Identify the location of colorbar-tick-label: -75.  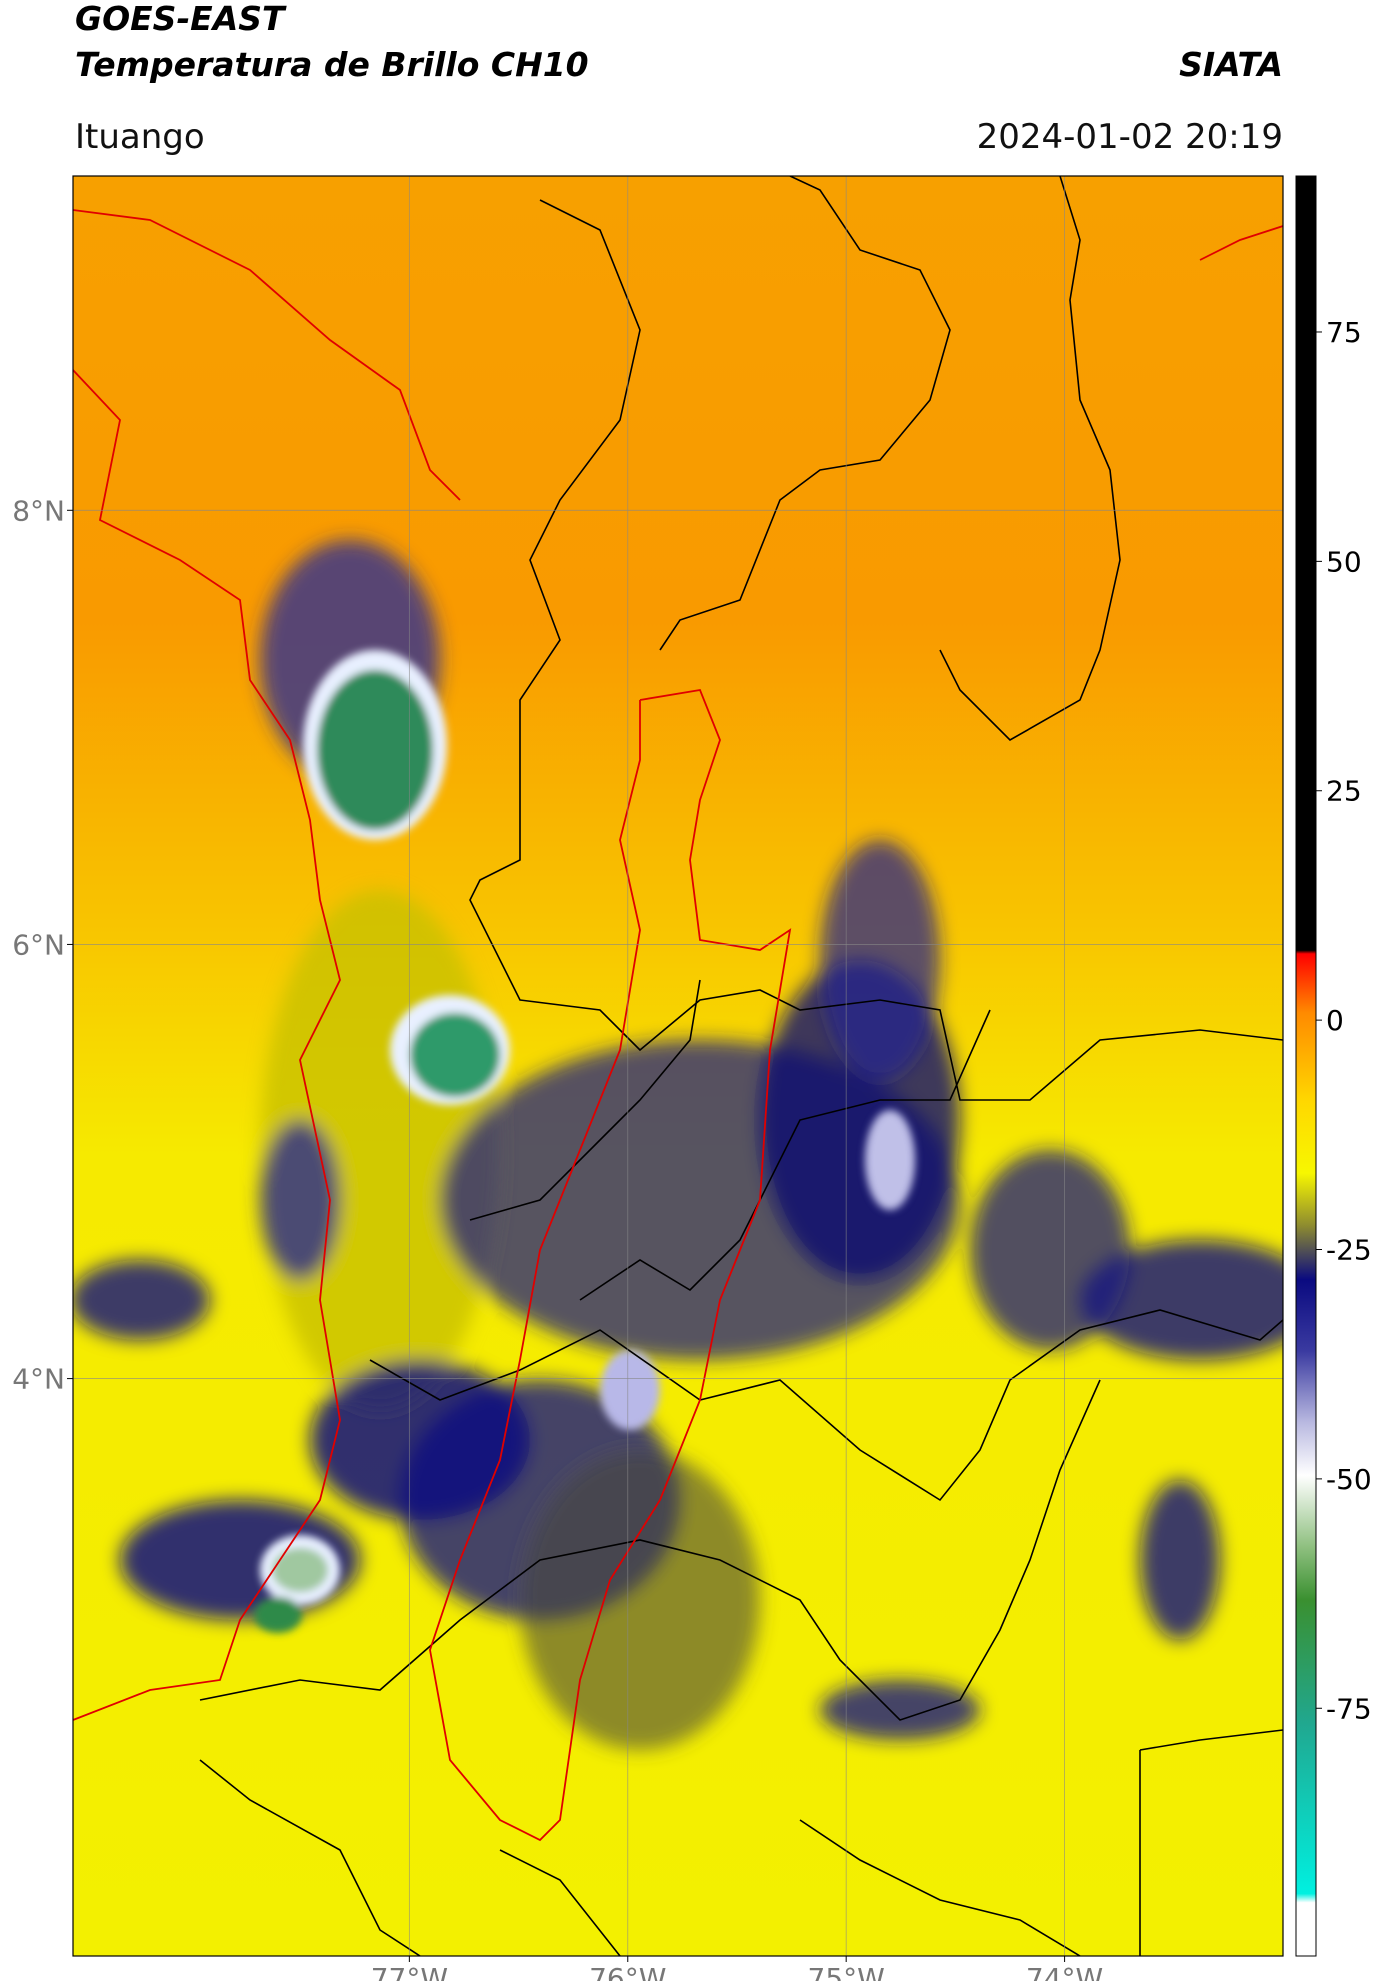
(1349, 1708).